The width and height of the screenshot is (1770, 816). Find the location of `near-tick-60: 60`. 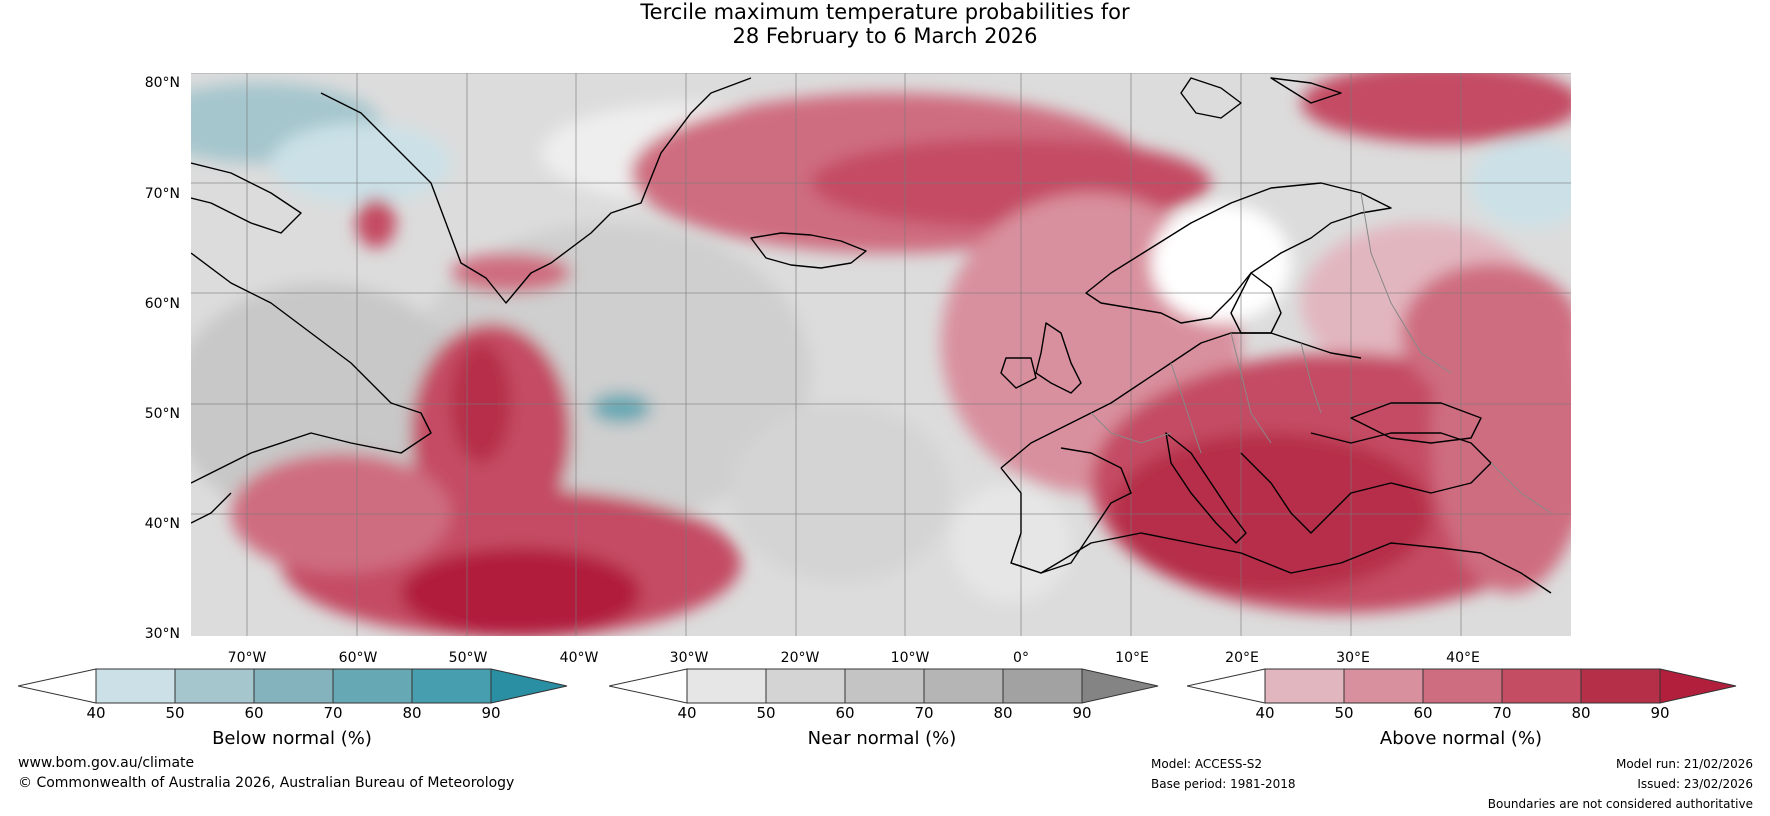

near-tick-60: 60 is located at coordinates (845, 713).